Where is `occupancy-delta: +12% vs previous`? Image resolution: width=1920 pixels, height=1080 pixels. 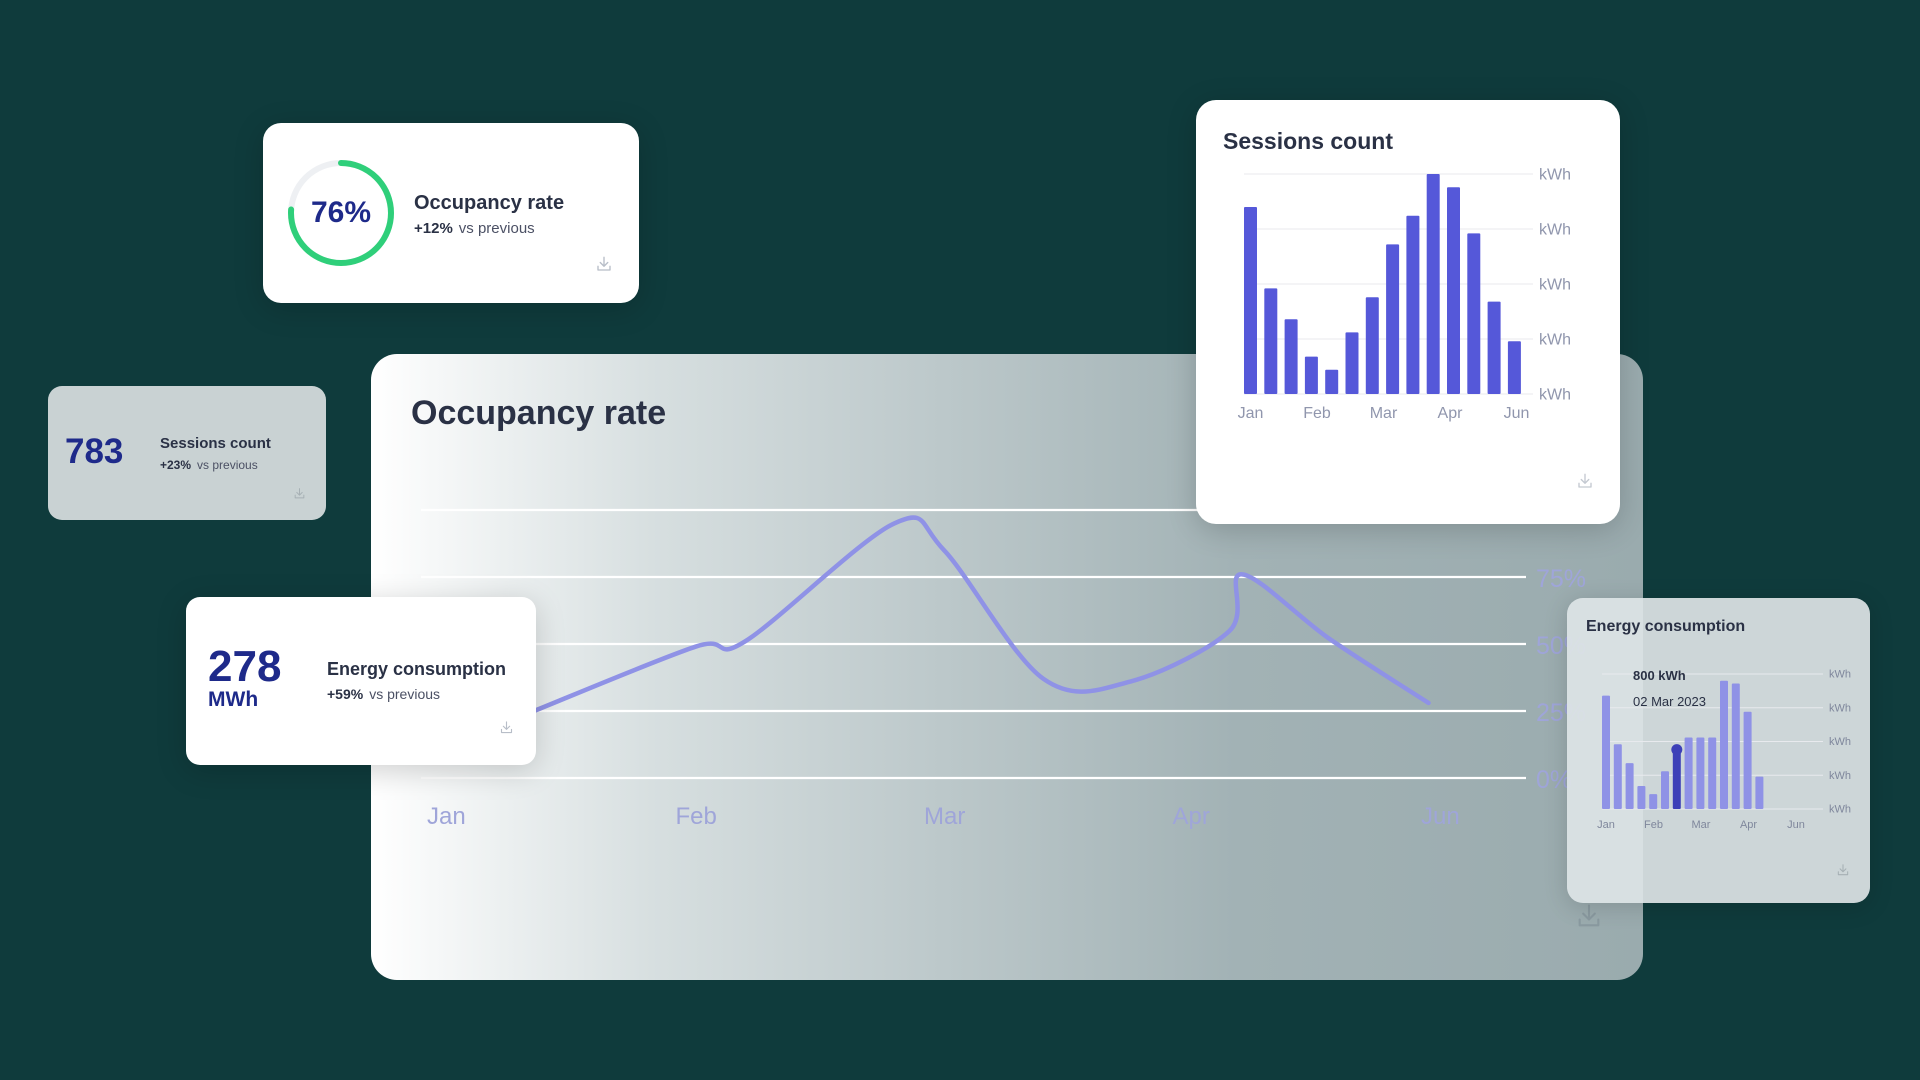 occupancy-delta: +12% vs previous is located at coordinates (474, 228).